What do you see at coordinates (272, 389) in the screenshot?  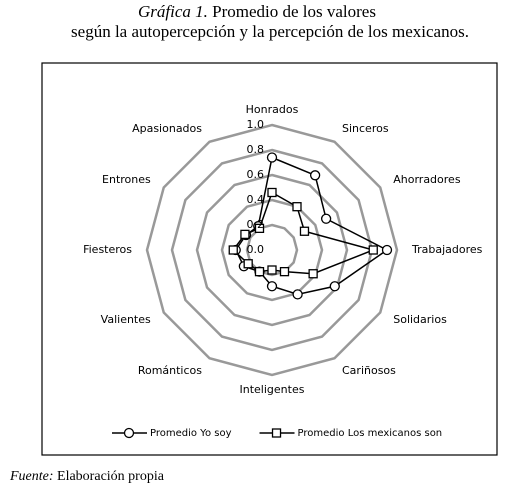 I see `category-label: Inteligentes` at bounding box center [272, 389].